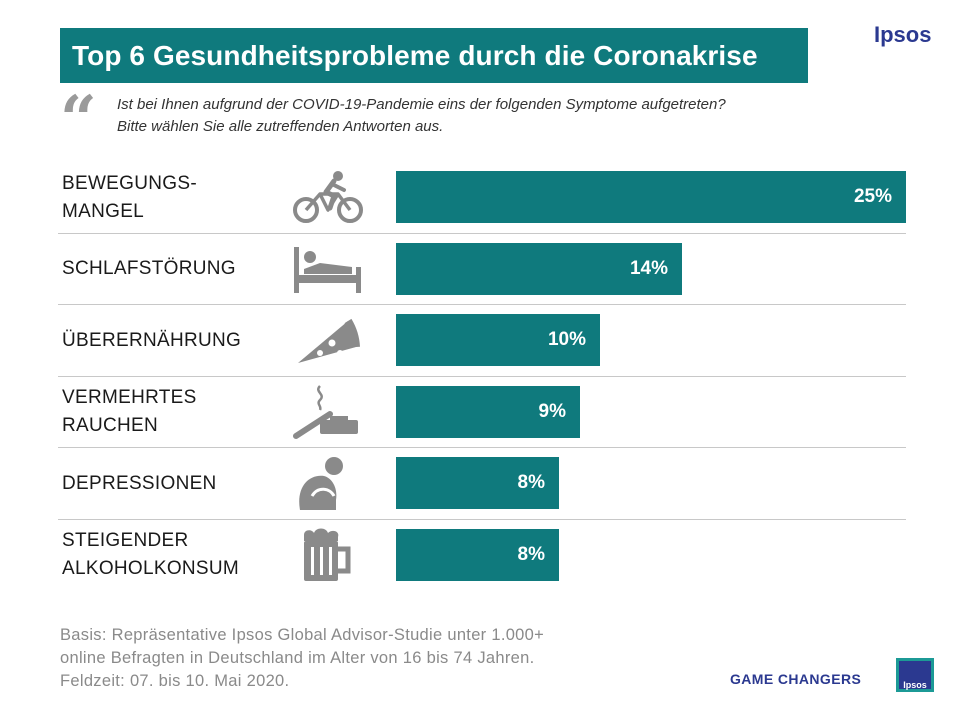 The width and height of the screenshot is (960, 720). I want to click on game-changers-tagline: GAME CHANGERS, so click(796, 679).